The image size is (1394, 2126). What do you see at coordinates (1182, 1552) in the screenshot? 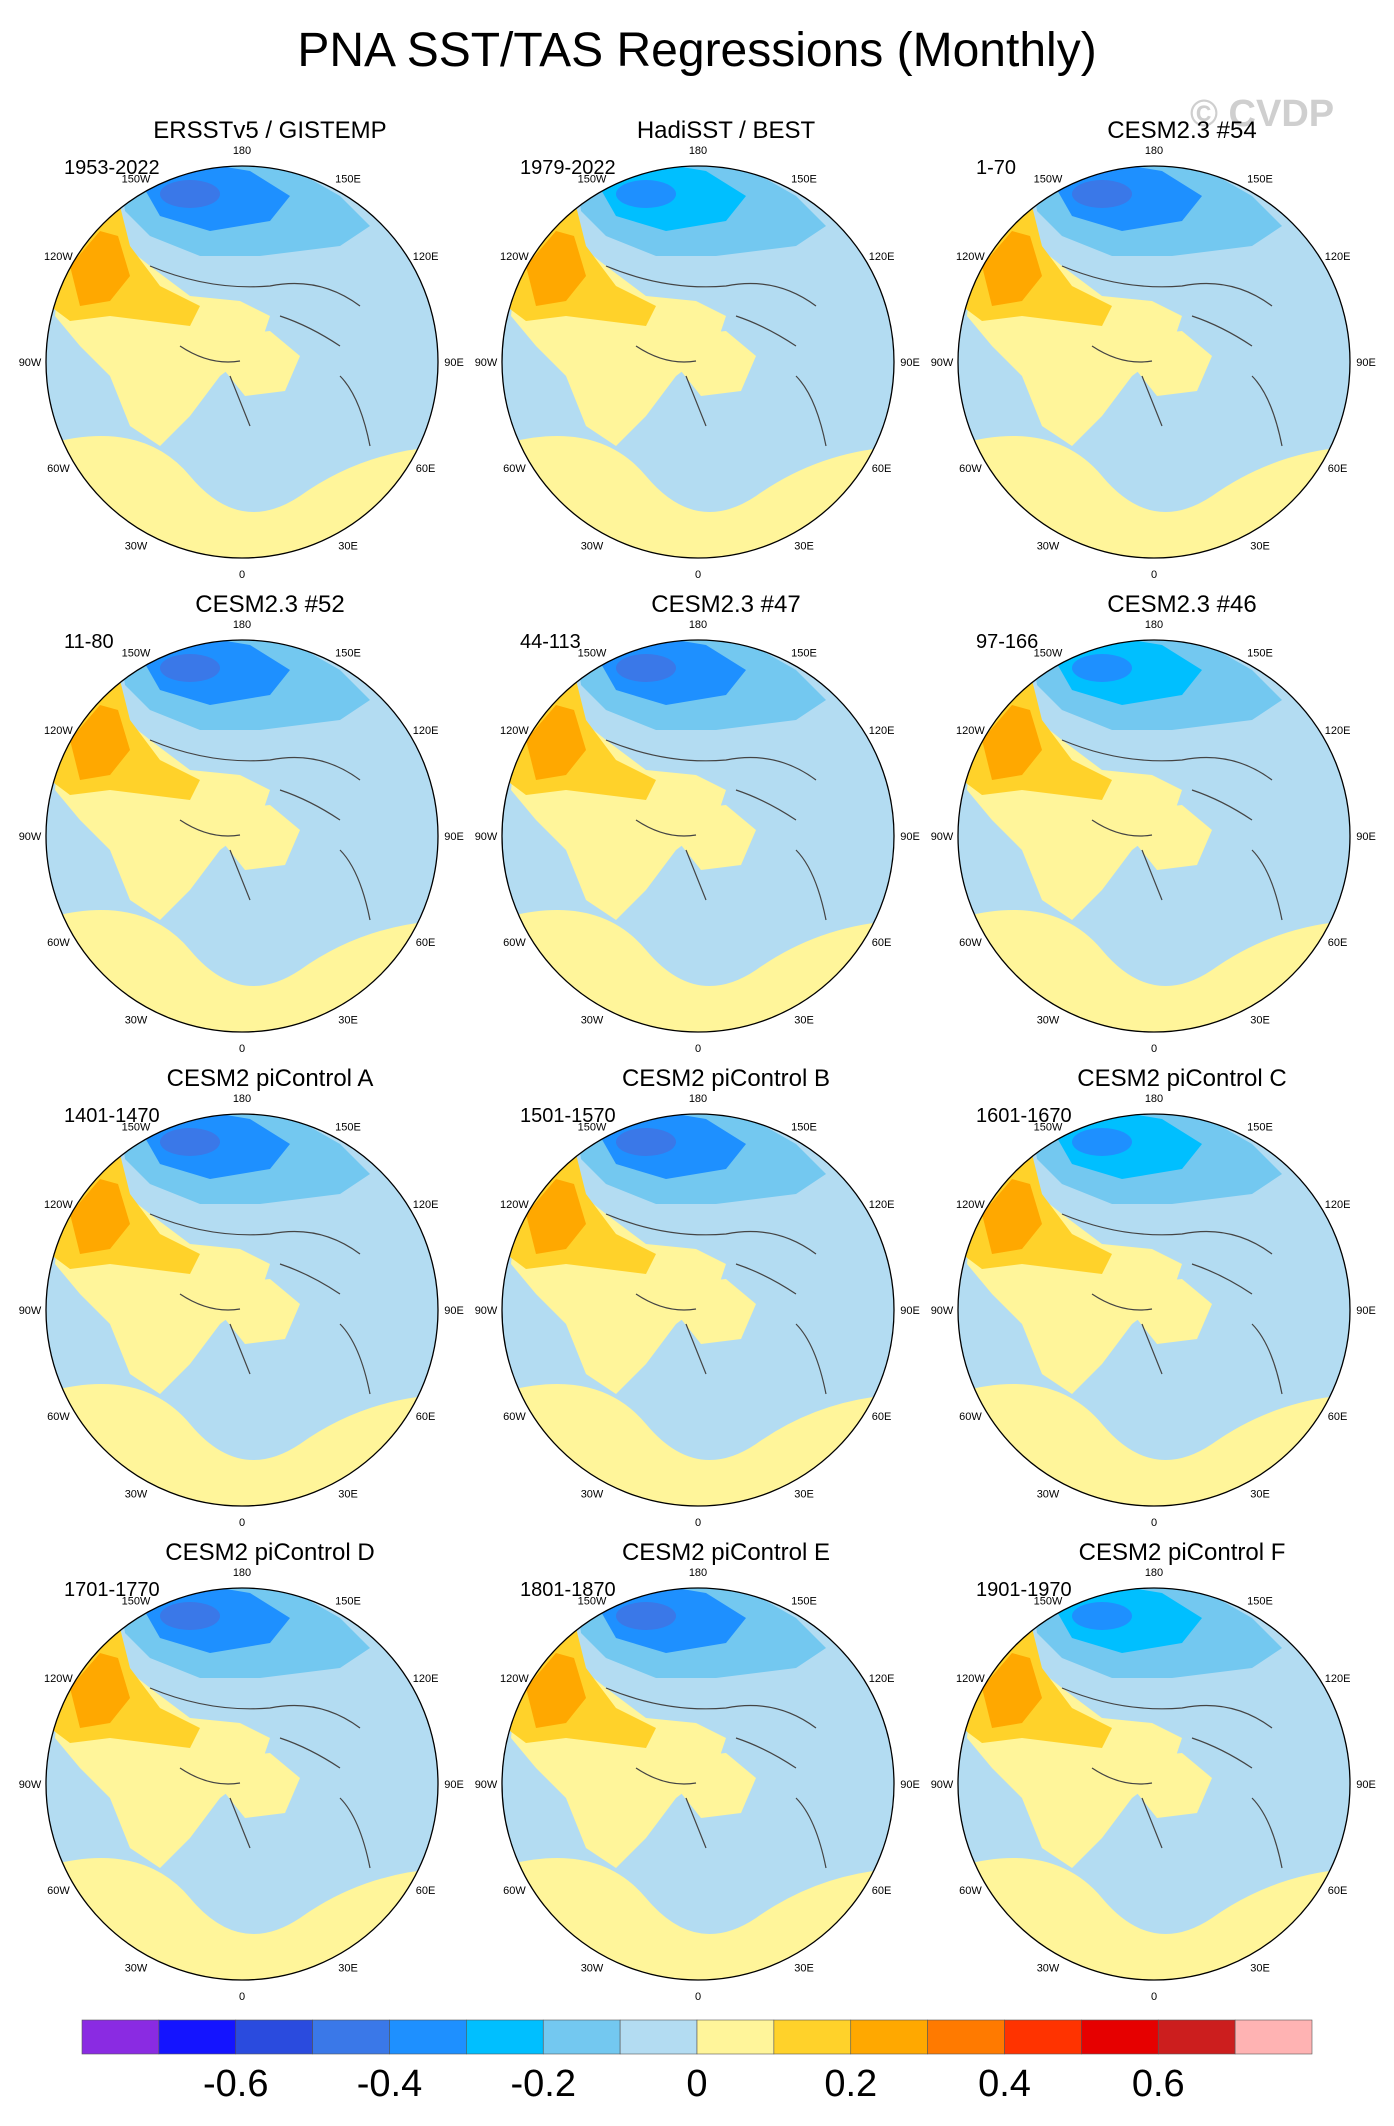
I see `panel-title: CESM2 piControl F` at bounding box center [1182, 1552].